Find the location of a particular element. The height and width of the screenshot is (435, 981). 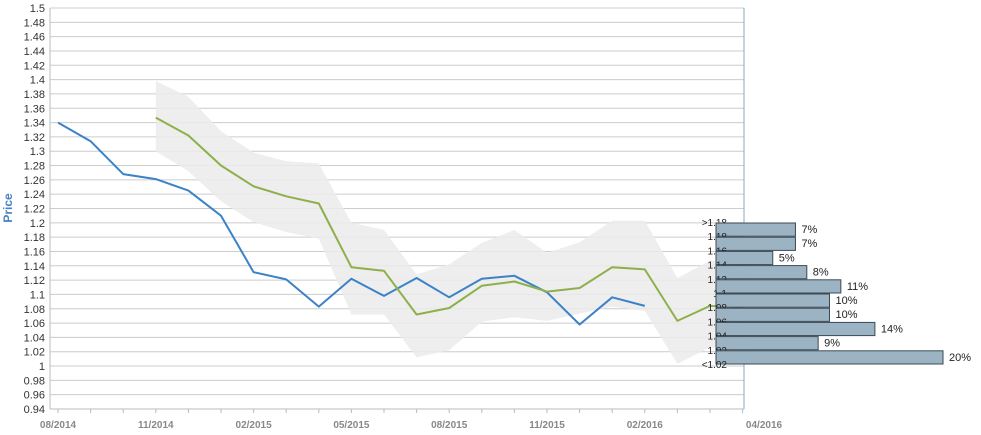

distribution-percent-label: 9% is located at coordinates (832, 344).